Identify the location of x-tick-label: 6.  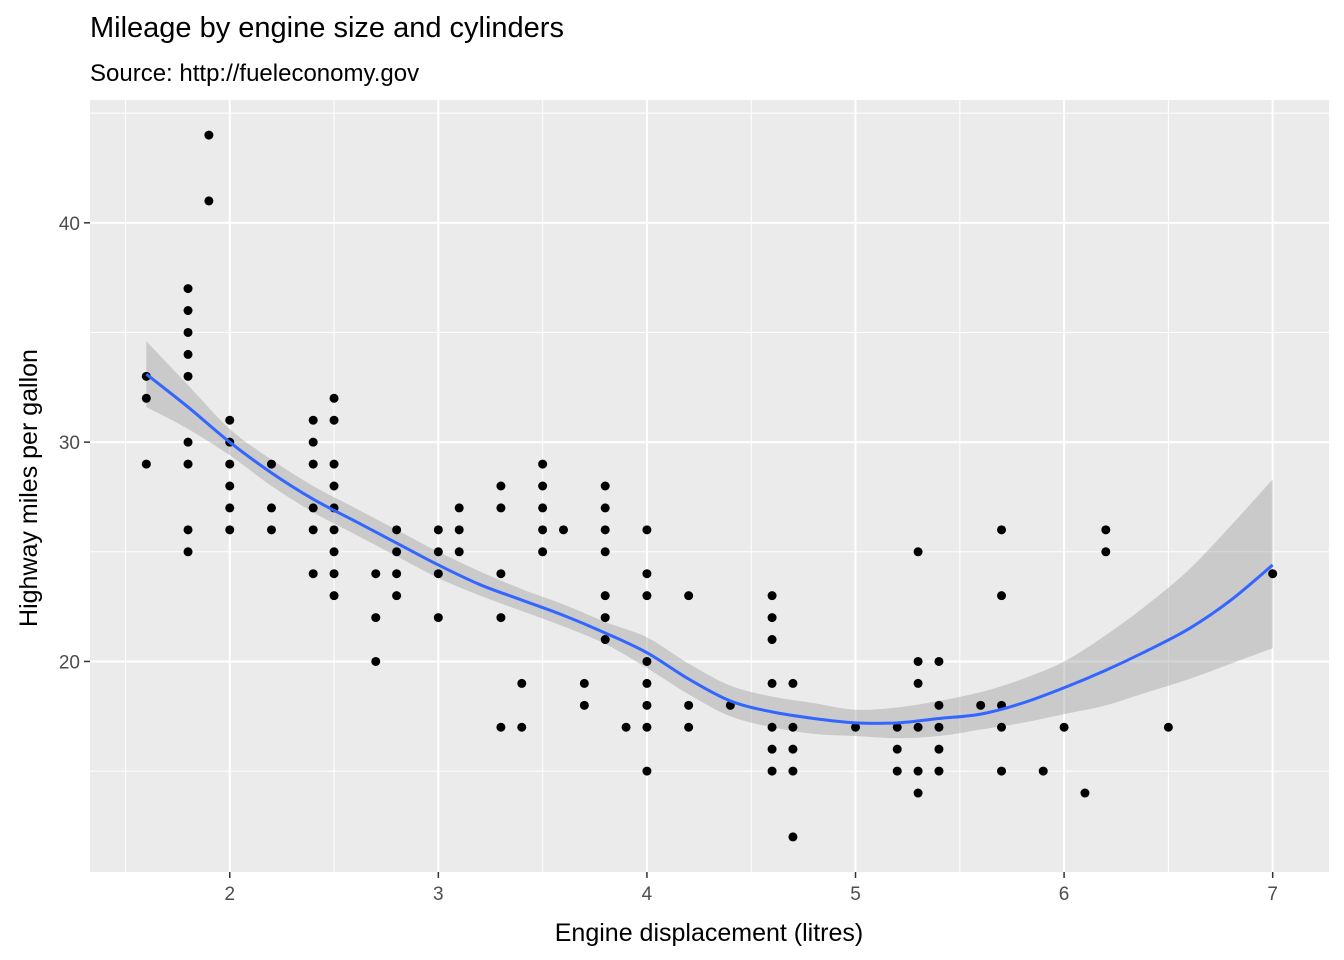
(1064, 894).